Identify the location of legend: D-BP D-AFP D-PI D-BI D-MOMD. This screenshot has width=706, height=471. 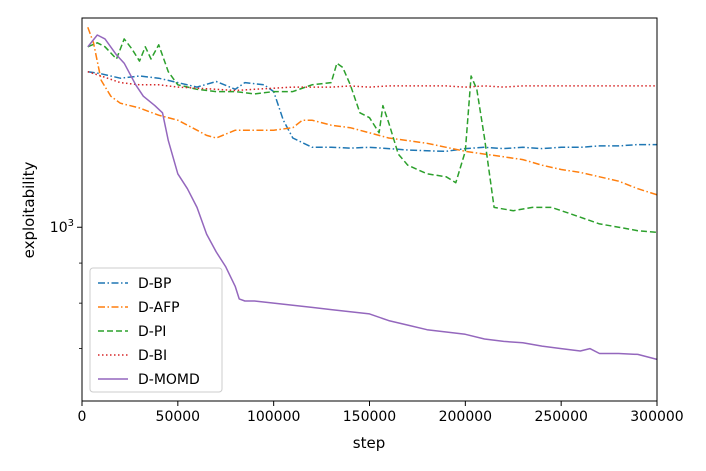
(156, 330).